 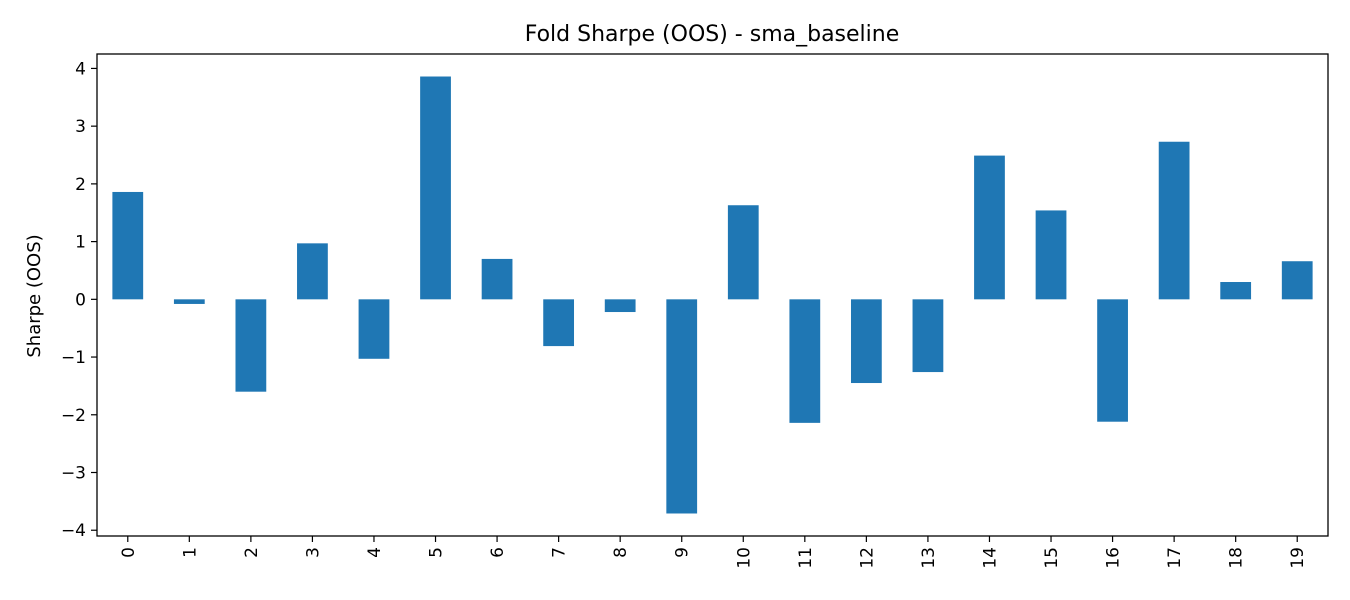 I want to click on y-tick-label: −2, so click(x=73, y=416).